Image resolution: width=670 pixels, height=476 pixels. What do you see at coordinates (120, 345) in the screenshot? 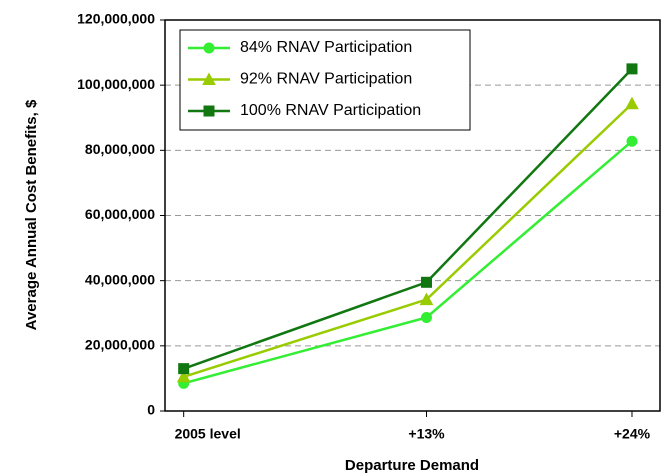
I see `y-tick-label: 20,000,000` at bounding box center [120, 345].